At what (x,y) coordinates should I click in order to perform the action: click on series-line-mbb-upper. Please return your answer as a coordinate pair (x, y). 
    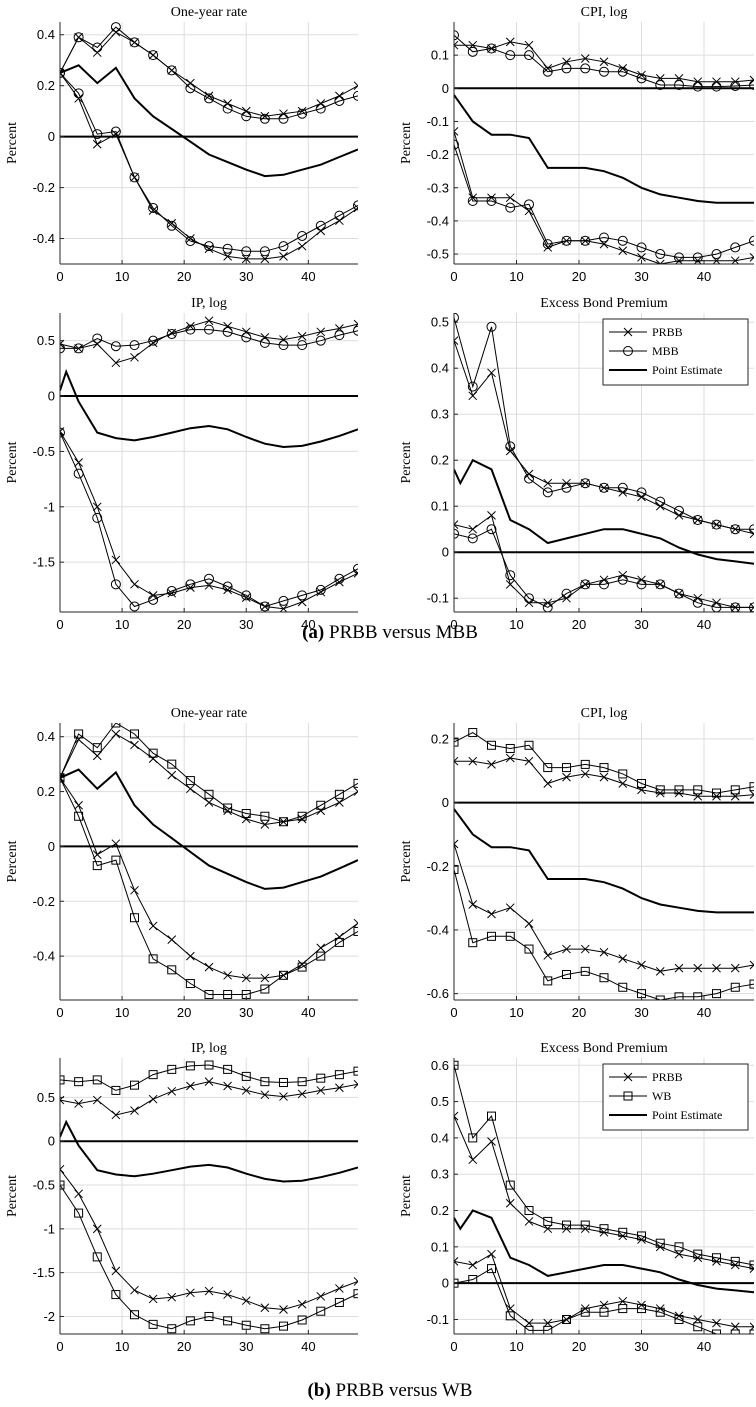
    Looking at the image, I should click on (209, 73).